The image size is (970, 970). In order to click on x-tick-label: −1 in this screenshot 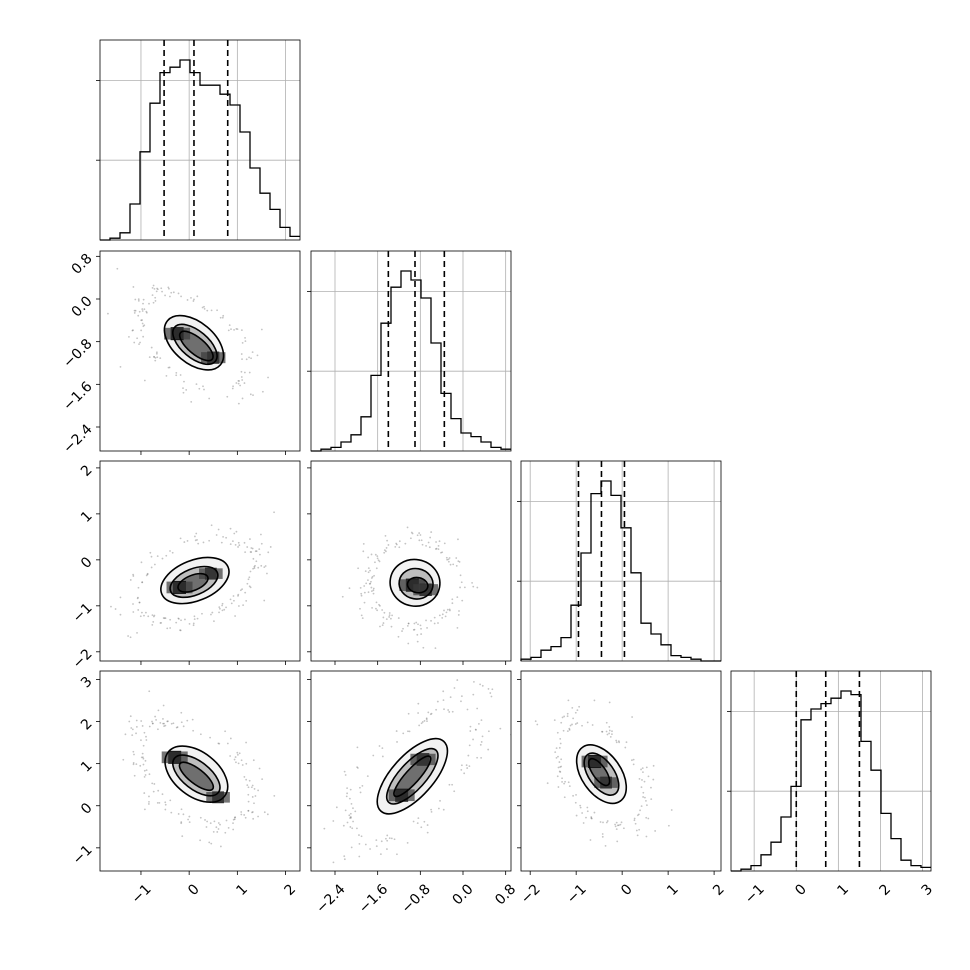, I will do `click(142, 894)`.